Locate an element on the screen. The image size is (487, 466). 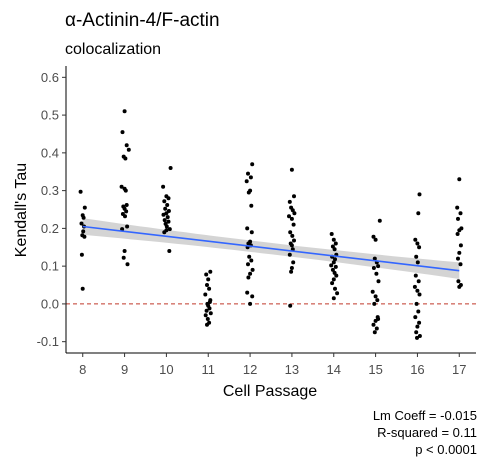
x-tick-label: 16 is located at coordinates (417, 369).